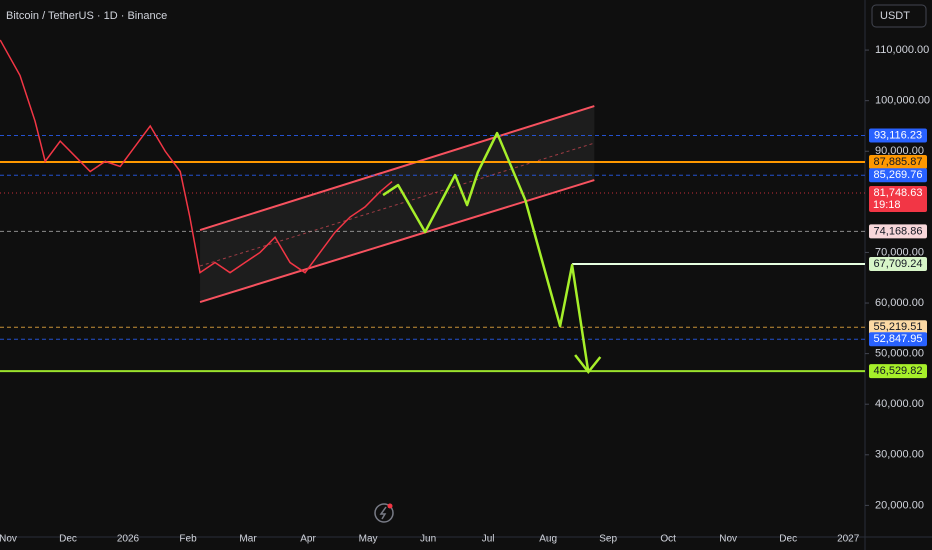 The image size is (932, 550). I want to click on x-tick-label: Jun, so click(428, 539).